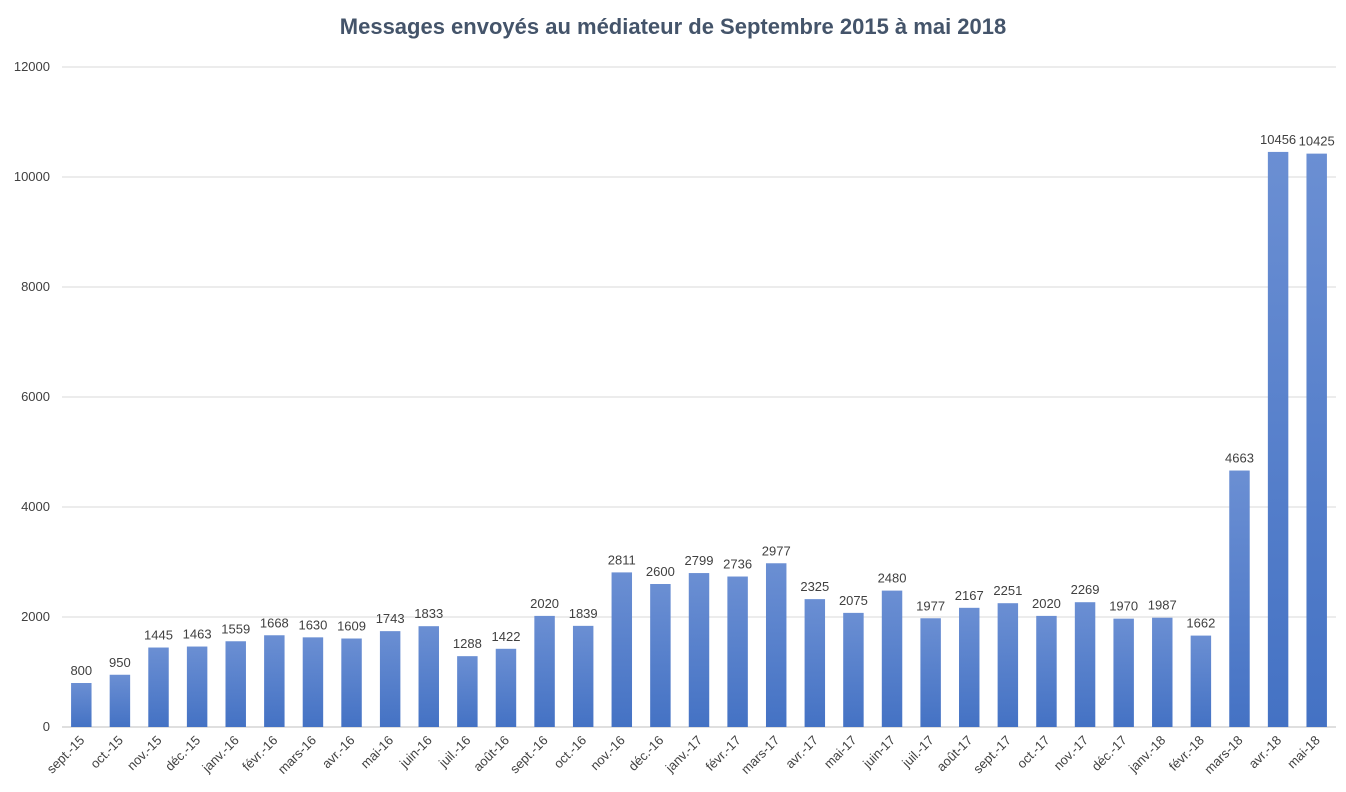 Image resolution: width=1346 pixels, height=792 pixels. What do you see at coordinates (737, 564) in the screenshot?
I see `data-label: 2736` at bounding box center [737, 564].